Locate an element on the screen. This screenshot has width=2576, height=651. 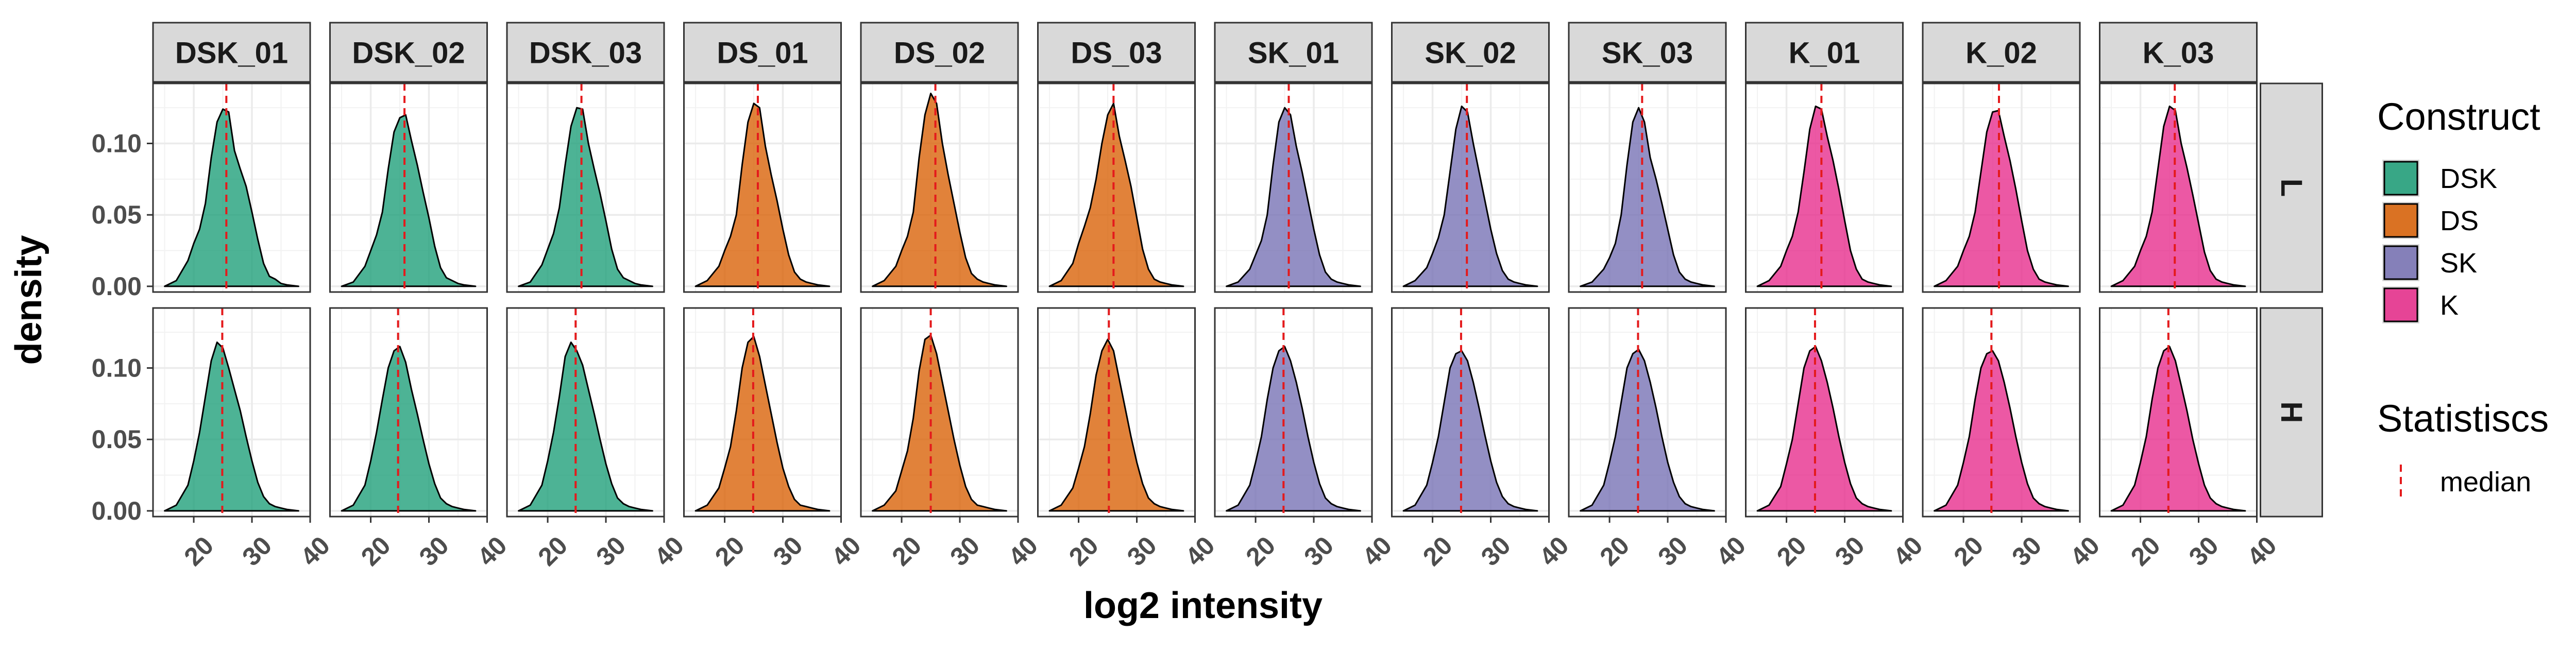
row-strip is located at coordinates (2291, 187).